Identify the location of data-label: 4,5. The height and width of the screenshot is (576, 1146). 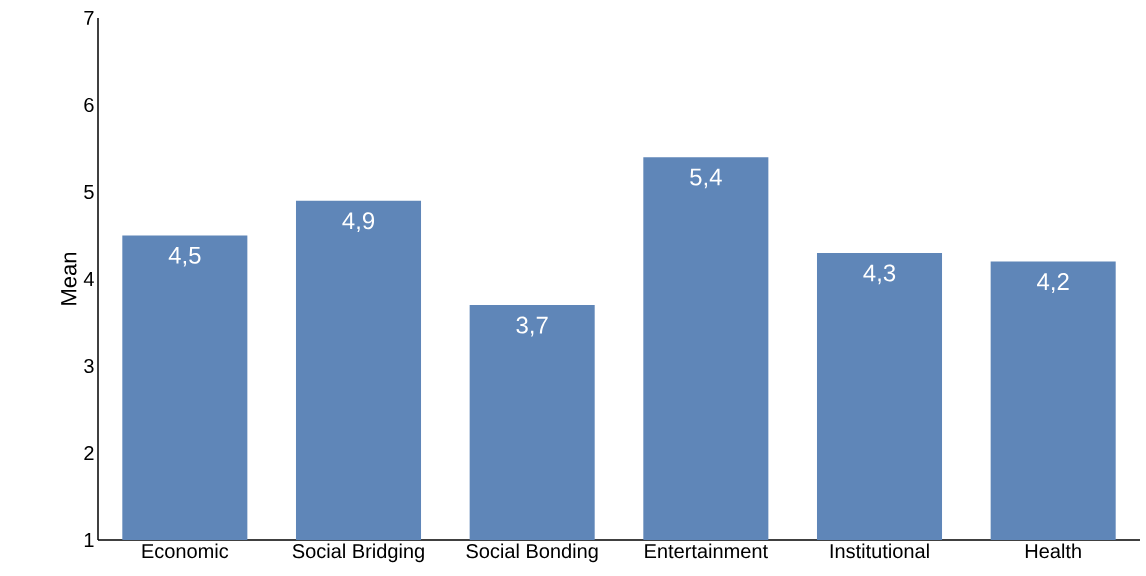
(184, 257).